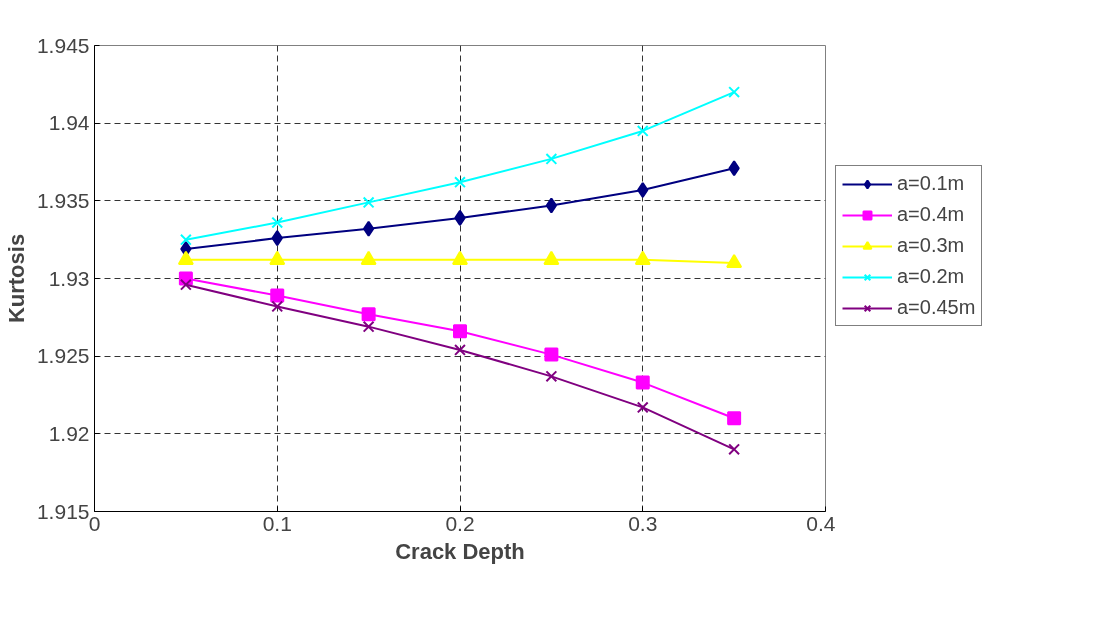  Describe the element at coordinates (63, 45) in the screenshot. I see `y-tick-label: 1.945` at that location.